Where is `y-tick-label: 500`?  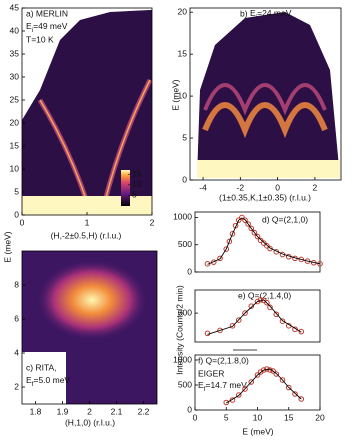 y-tick-label: 500 is located at coordinates (185, 312).